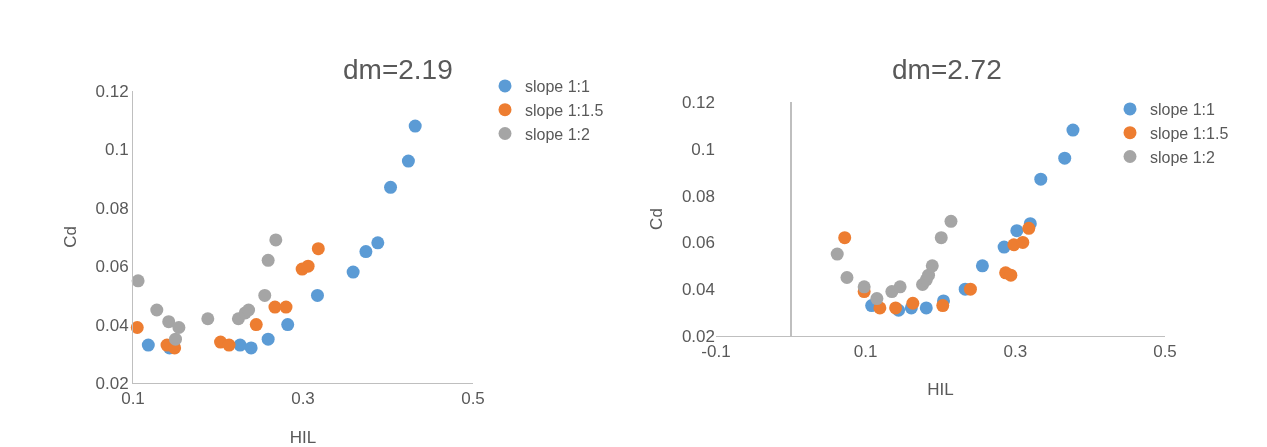 The image size is (1267, 447). Describe the element at coordinates (947, 69) in the screenshot. I see `chart-title: dm=2.72` at that location.